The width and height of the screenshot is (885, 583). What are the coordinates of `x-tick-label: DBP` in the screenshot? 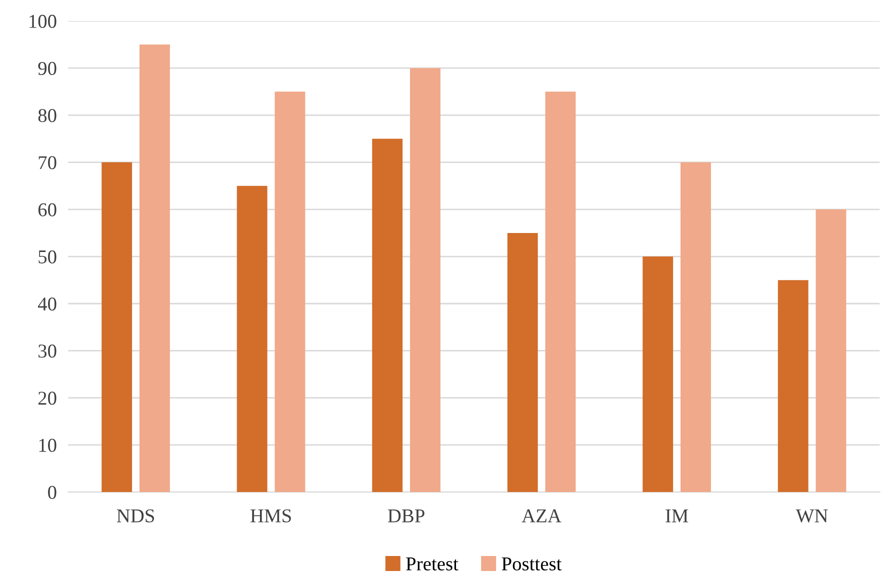 It's located at (406, 515).